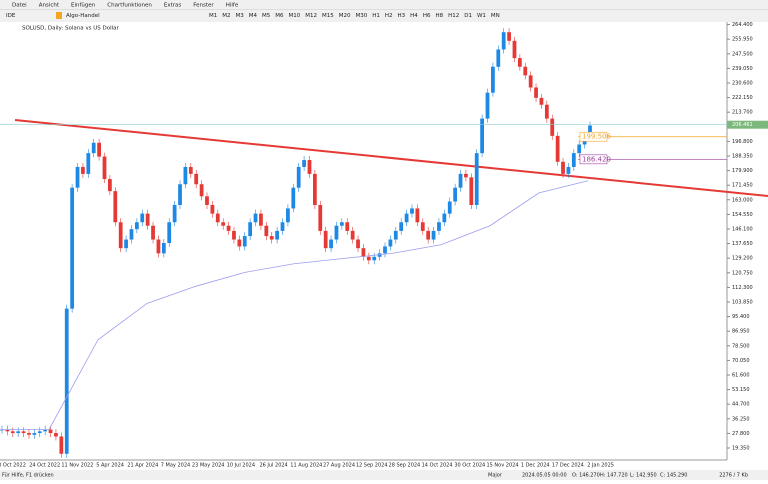 The width and height of the screenshot is (768, 484). What do you see at coordinates (741, 434) in the screenshot?
I see `price-tick-label: 27.800` at bounding box center [741, 434].